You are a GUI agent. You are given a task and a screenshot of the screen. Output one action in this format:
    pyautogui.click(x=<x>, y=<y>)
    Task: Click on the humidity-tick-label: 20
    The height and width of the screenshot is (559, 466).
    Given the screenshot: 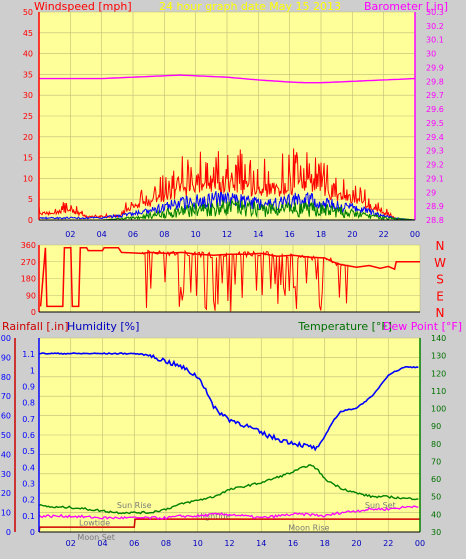 What is the action you would take?
    pyautogui.click(x=6, y=493)
    